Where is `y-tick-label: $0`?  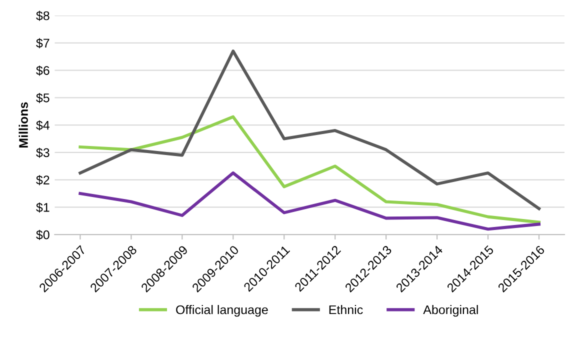
y-tick-label: $0 is located at coordinates (43, 235).